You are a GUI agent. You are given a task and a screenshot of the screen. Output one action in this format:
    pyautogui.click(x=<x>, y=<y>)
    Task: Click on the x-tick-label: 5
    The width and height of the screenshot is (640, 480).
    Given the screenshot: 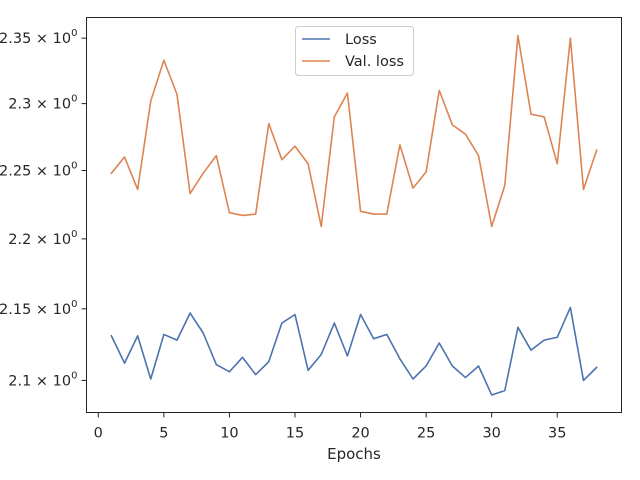 What is the action you would take?
    pyautogui.click(x=163, y=434)
    